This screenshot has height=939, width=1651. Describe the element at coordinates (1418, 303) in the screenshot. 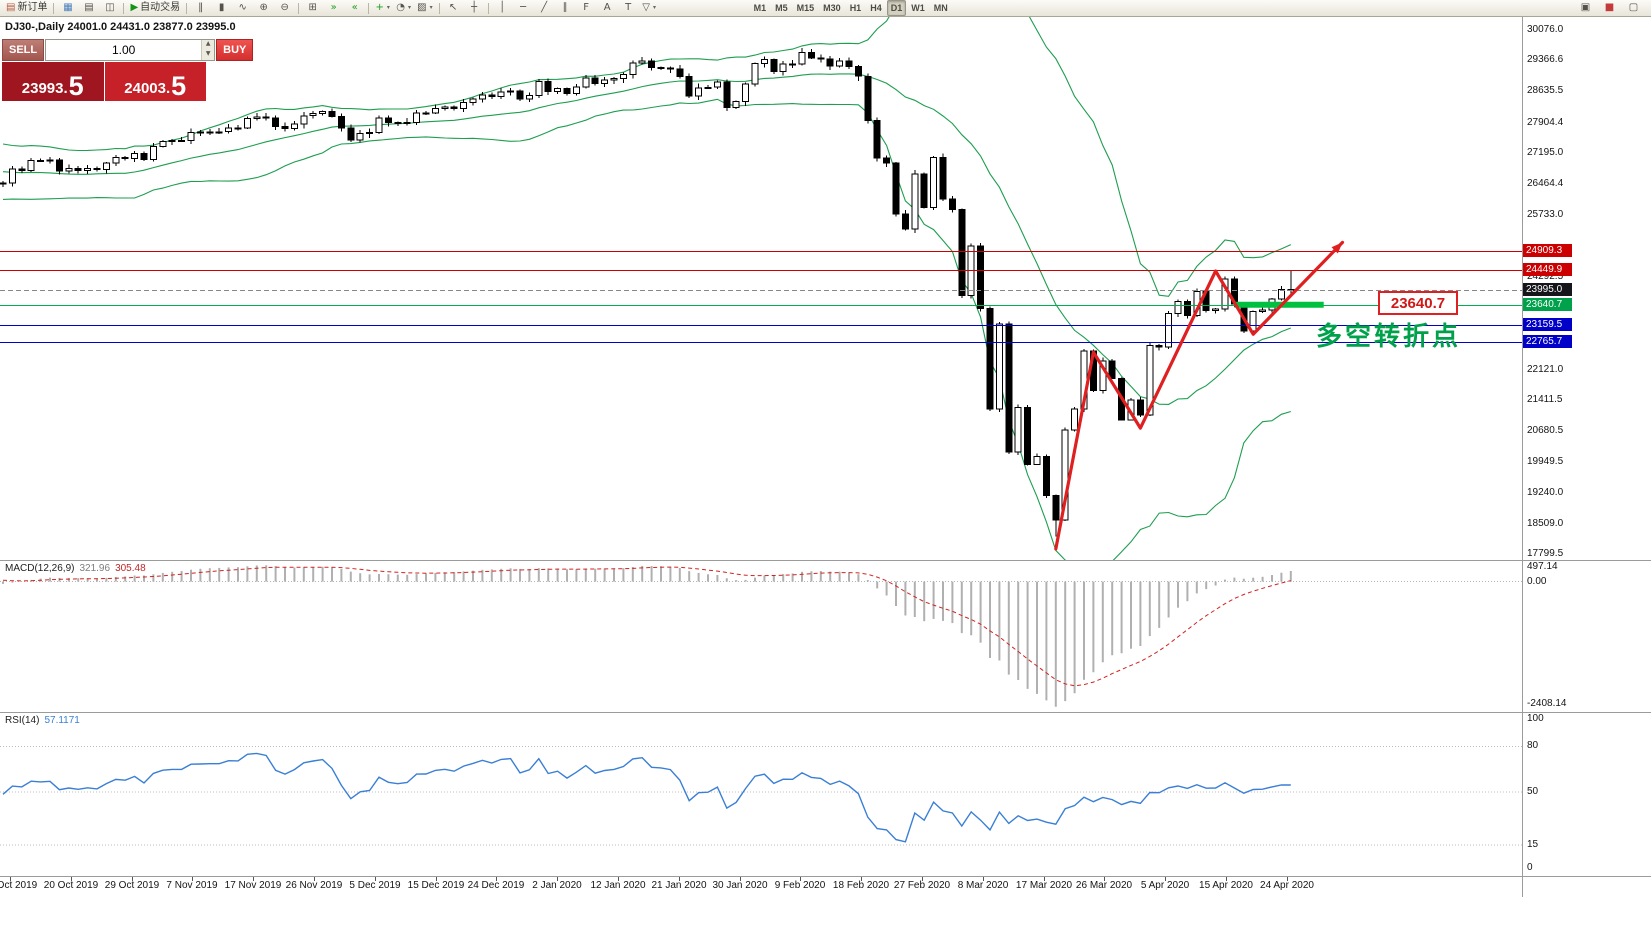

I see `price-tag-label: 23640.7` at that location.